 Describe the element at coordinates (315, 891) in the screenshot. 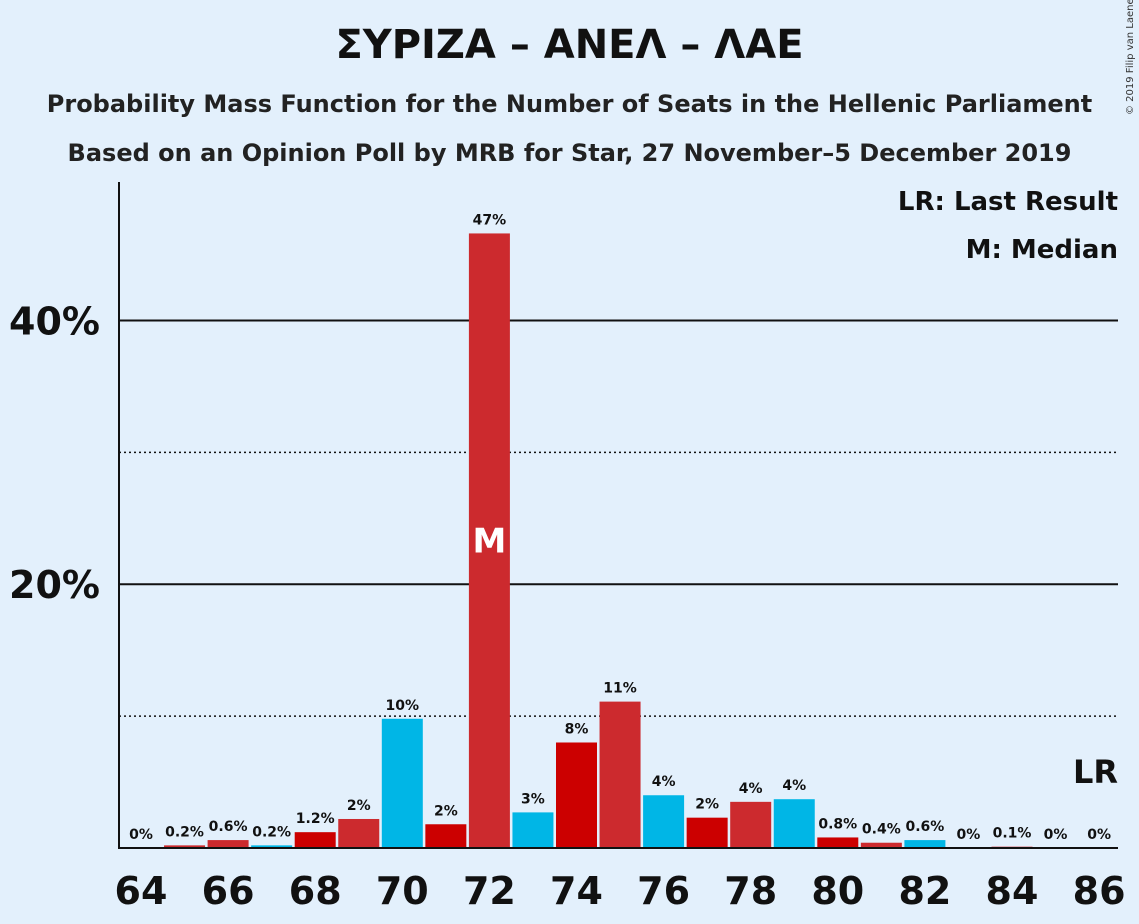

I see `x-tick-label-68: 68` at that location.